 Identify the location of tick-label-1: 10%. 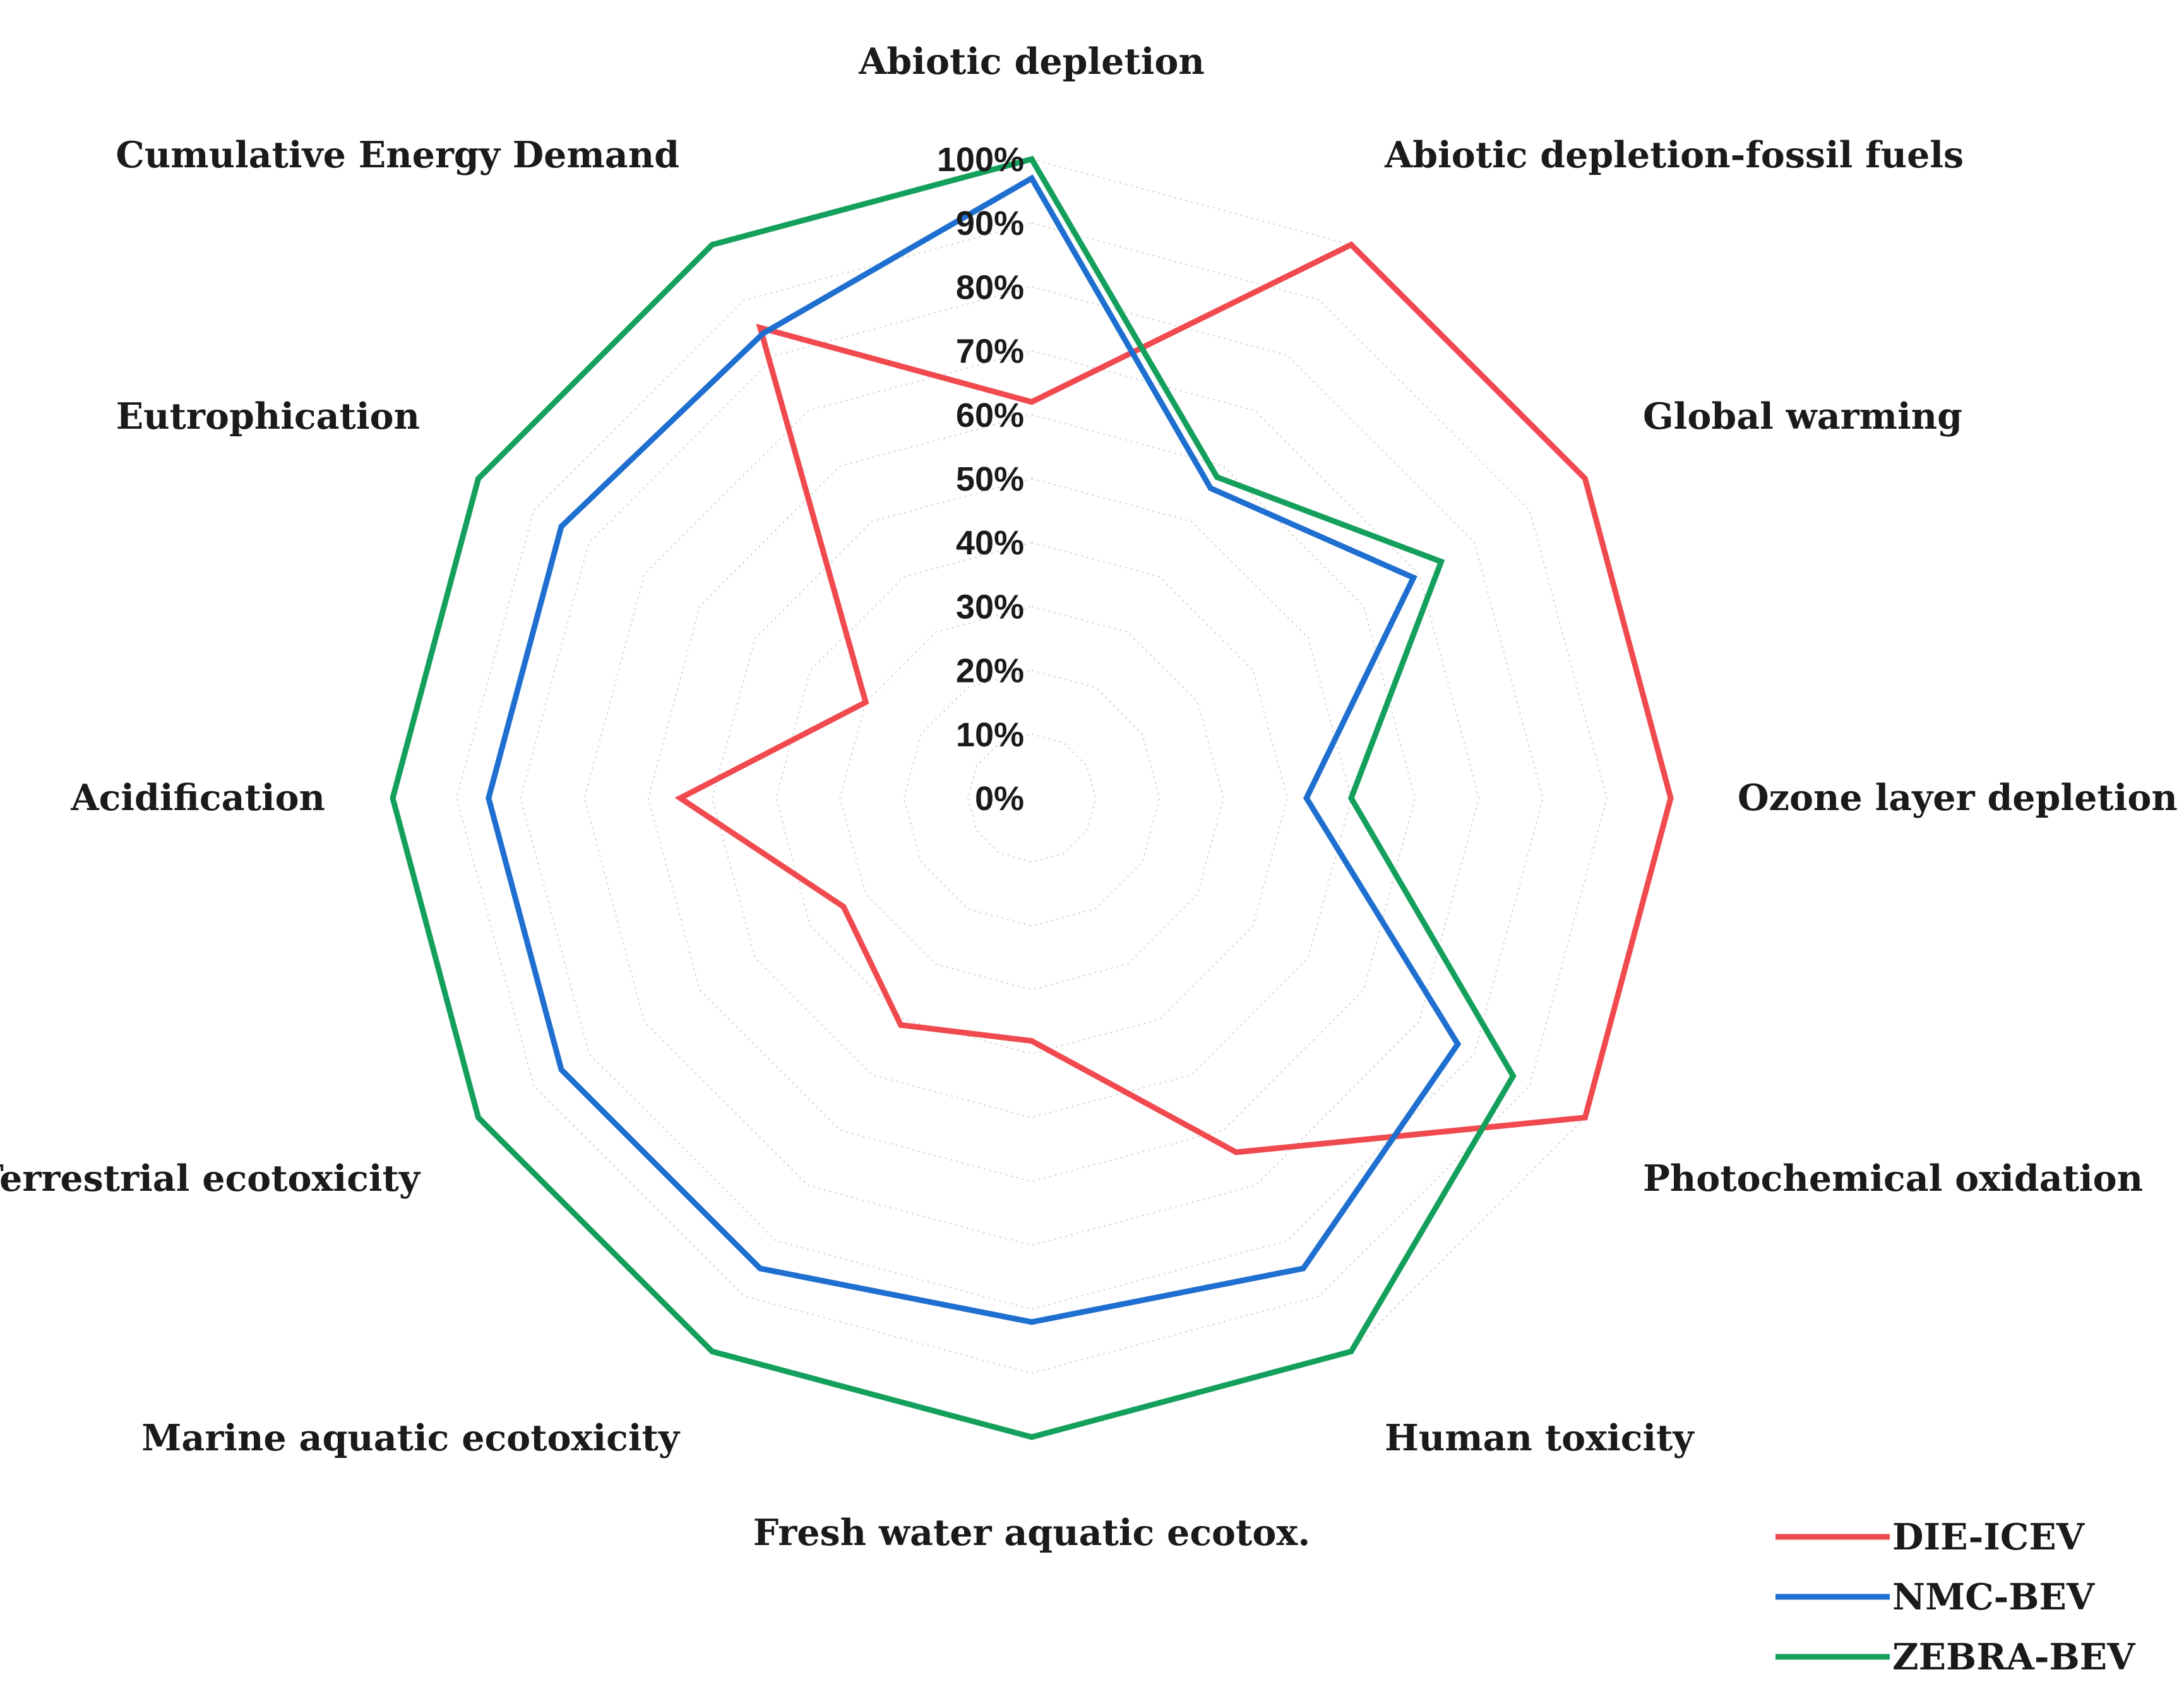
(990, 735).